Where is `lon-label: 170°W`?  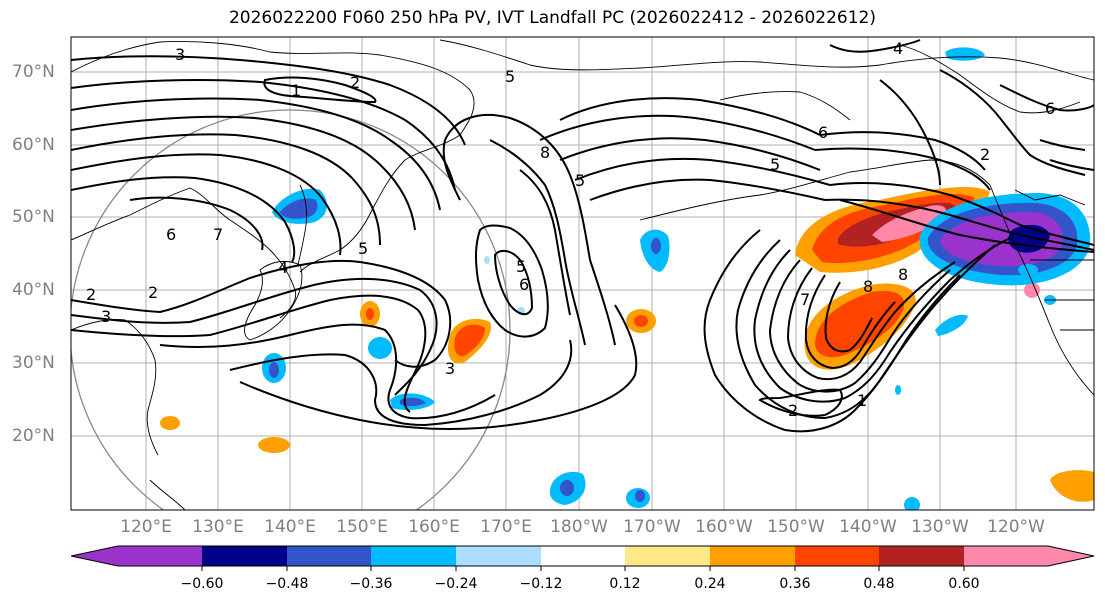
lon-label: 170°W is located at coordinates (652, 527).